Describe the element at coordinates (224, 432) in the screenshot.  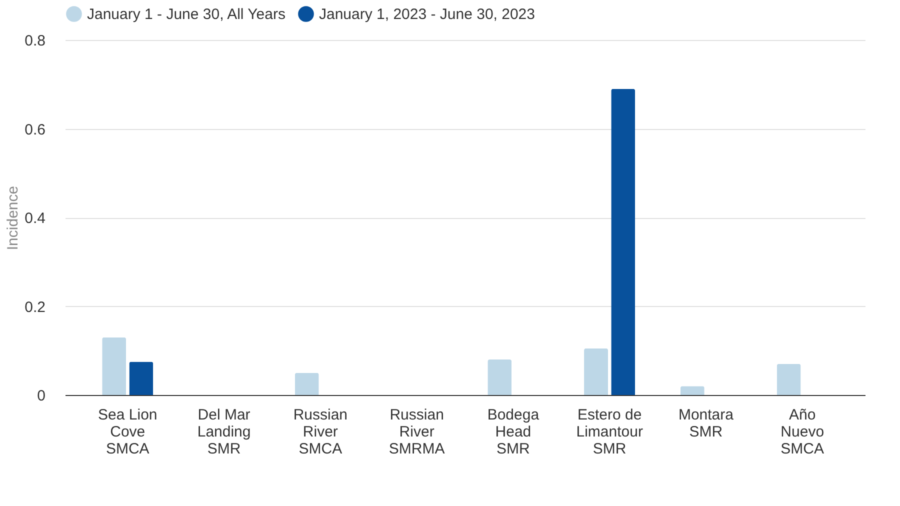
I see `x-tick-label: Del Mar Landing SMR` at that location.